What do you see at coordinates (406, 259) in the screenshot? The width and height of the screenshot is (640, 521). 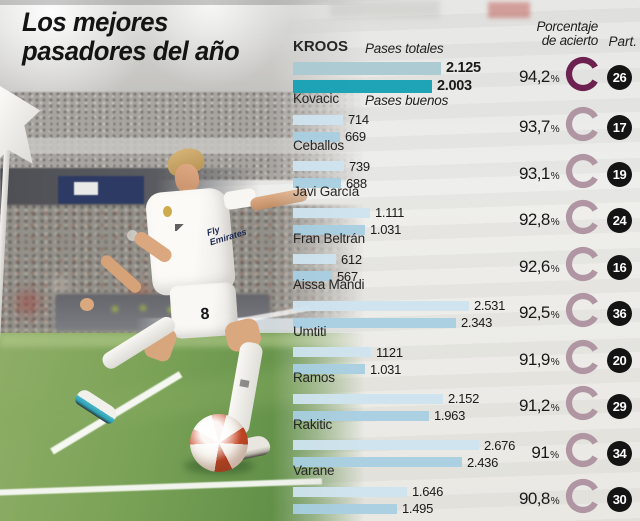 I see `total-bar-line: 612` at bounding box center [406, 259].